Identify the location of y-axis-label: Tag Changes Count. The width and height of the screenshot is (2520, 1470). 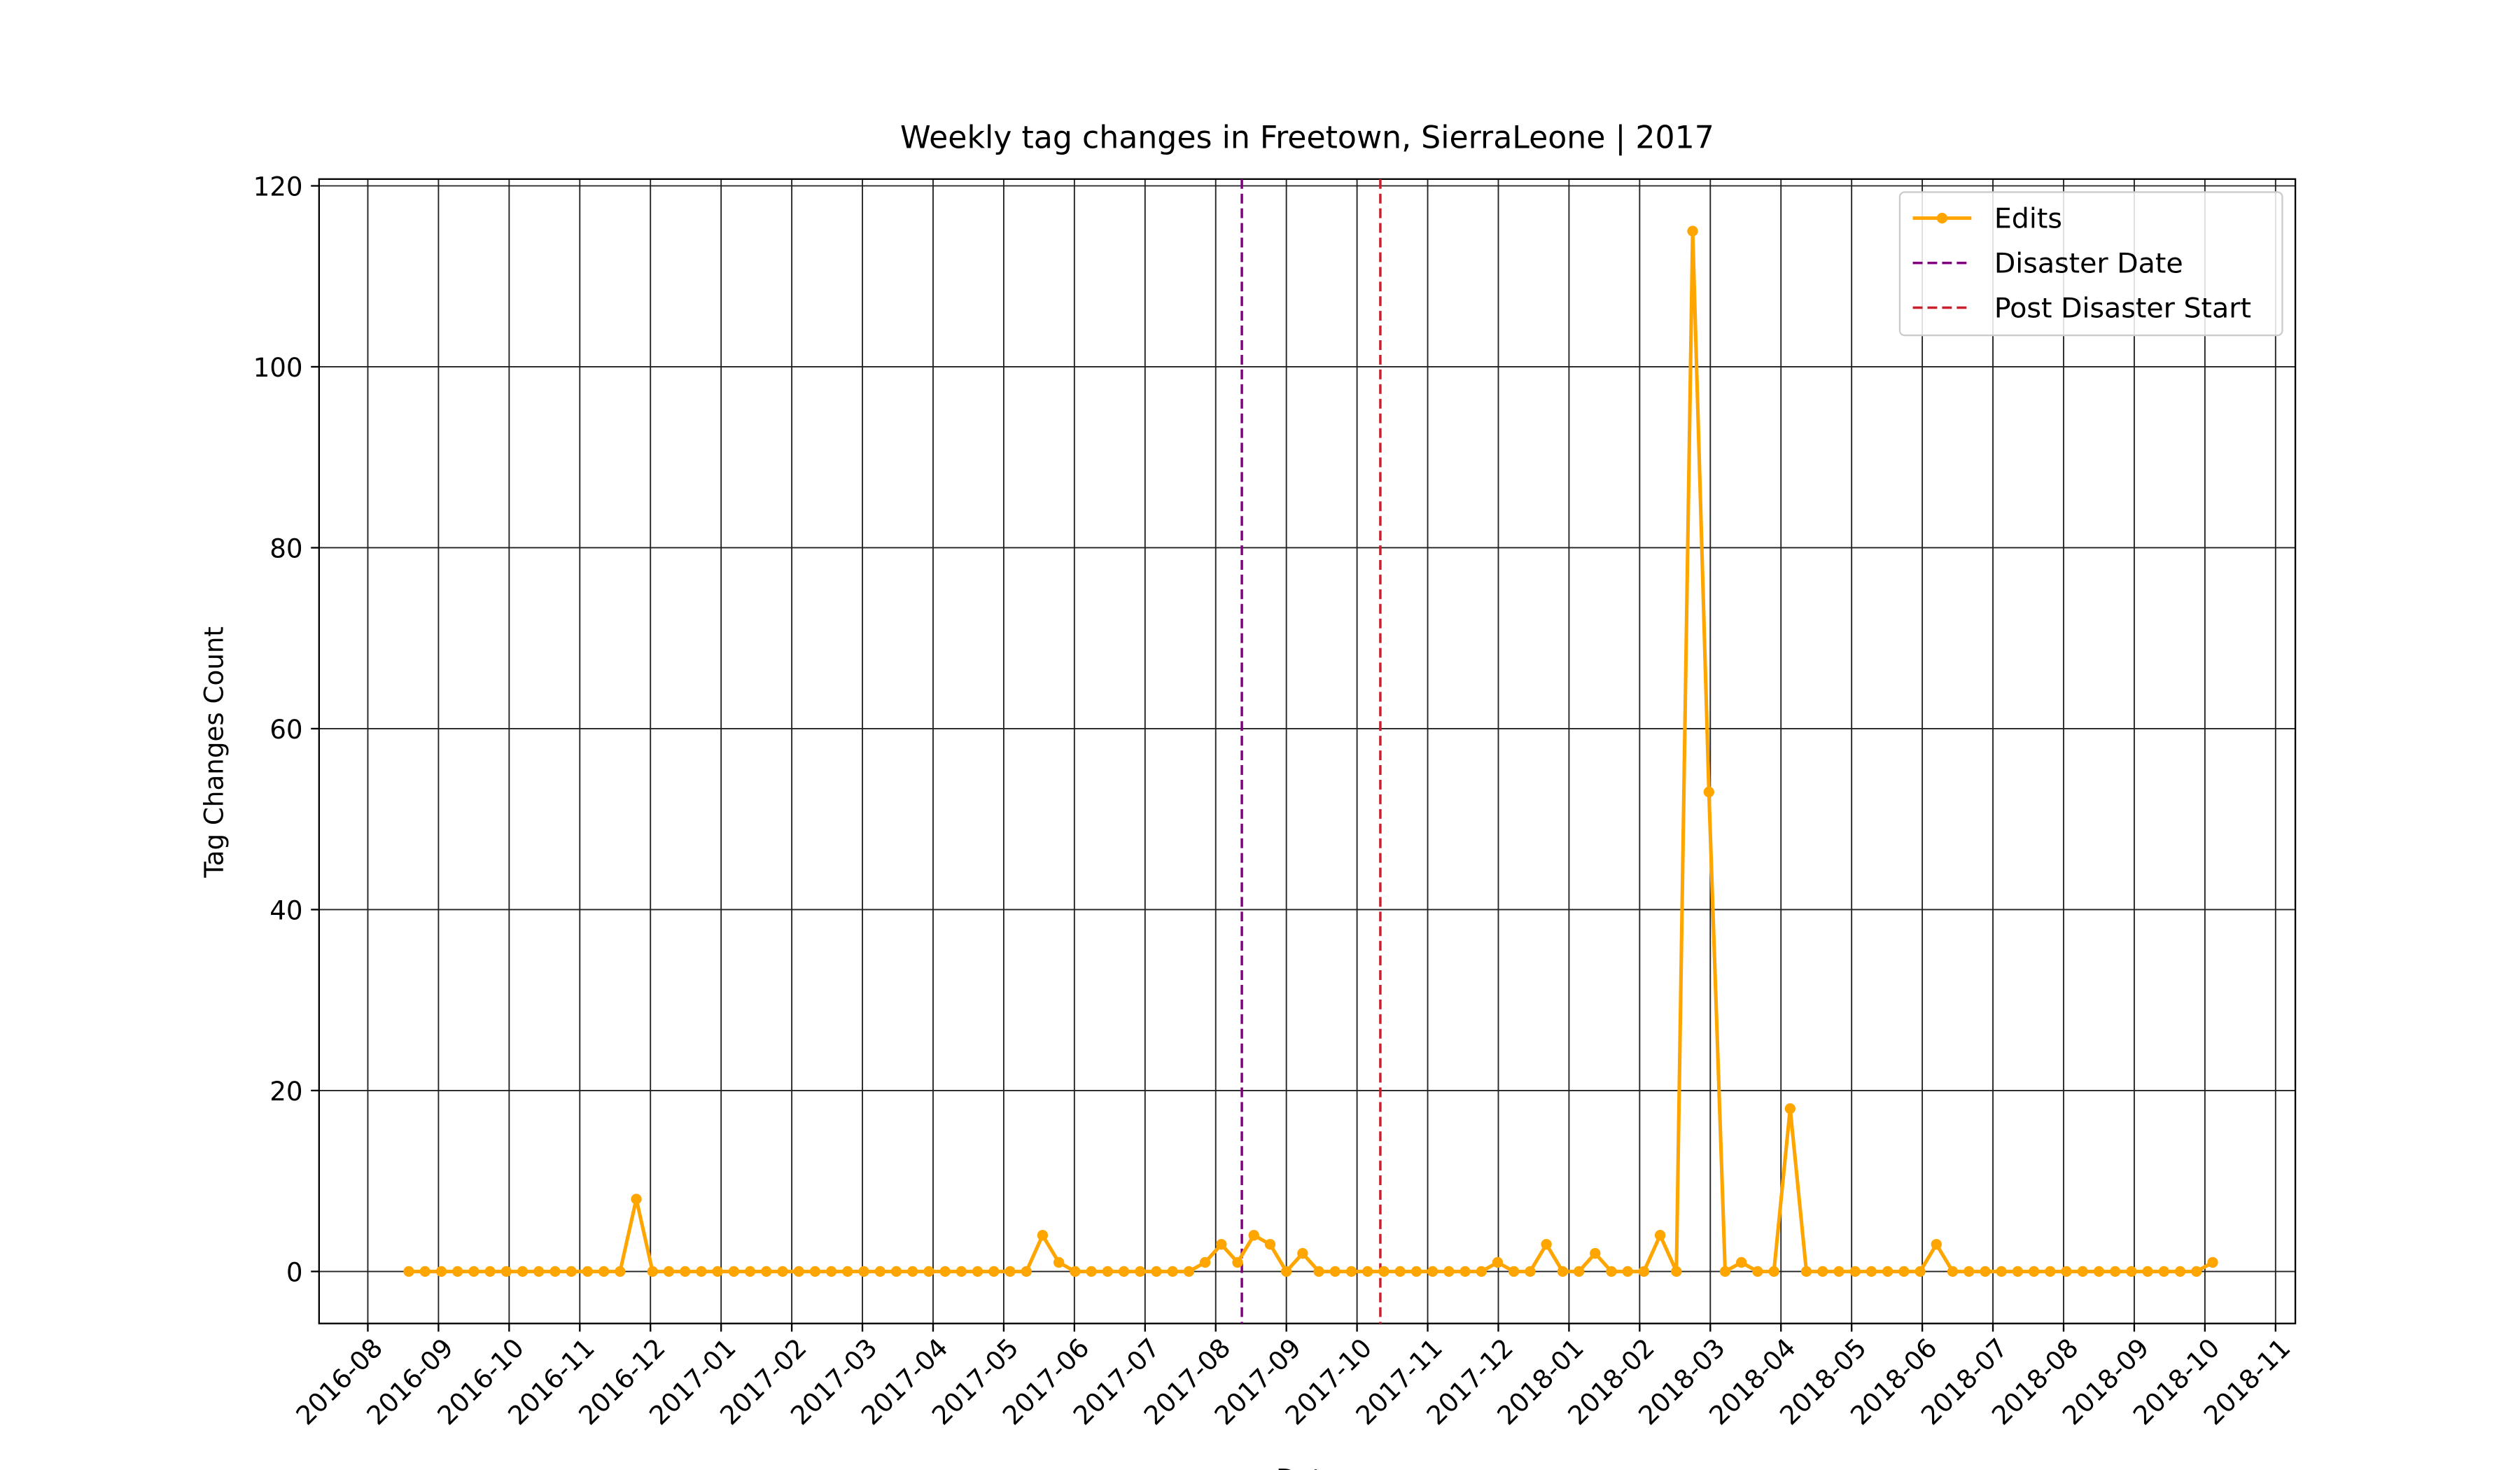
(214, 752).